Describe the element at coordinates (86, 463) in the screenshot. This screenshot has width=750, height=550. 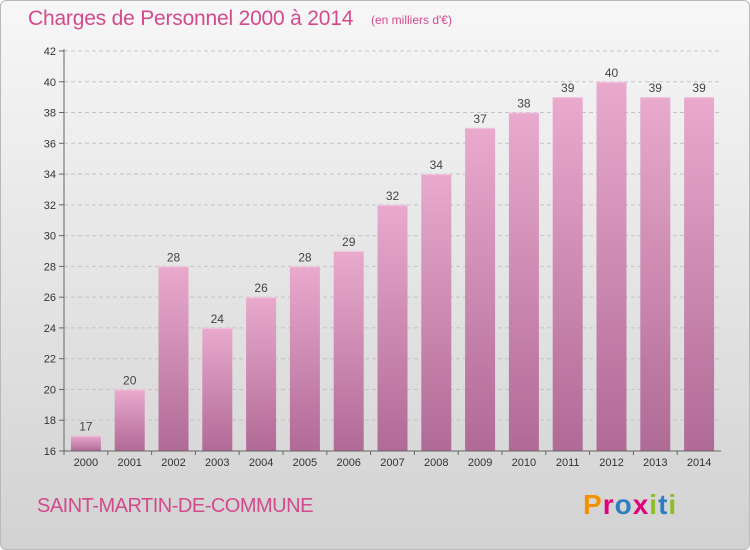
I see `x-tick-label: 2000` at that location.